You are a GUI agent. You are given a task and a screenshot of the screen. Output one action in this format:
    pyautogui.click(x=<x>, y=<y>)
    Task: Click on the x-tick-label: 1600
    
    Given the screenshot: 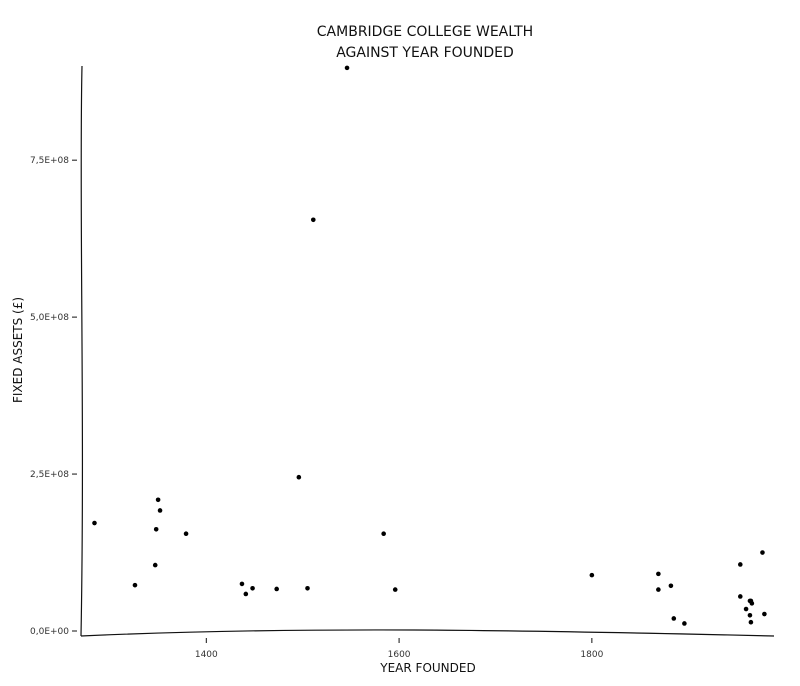 What is the action you would take?
    pyautogui.click(x=399, y=655)
    